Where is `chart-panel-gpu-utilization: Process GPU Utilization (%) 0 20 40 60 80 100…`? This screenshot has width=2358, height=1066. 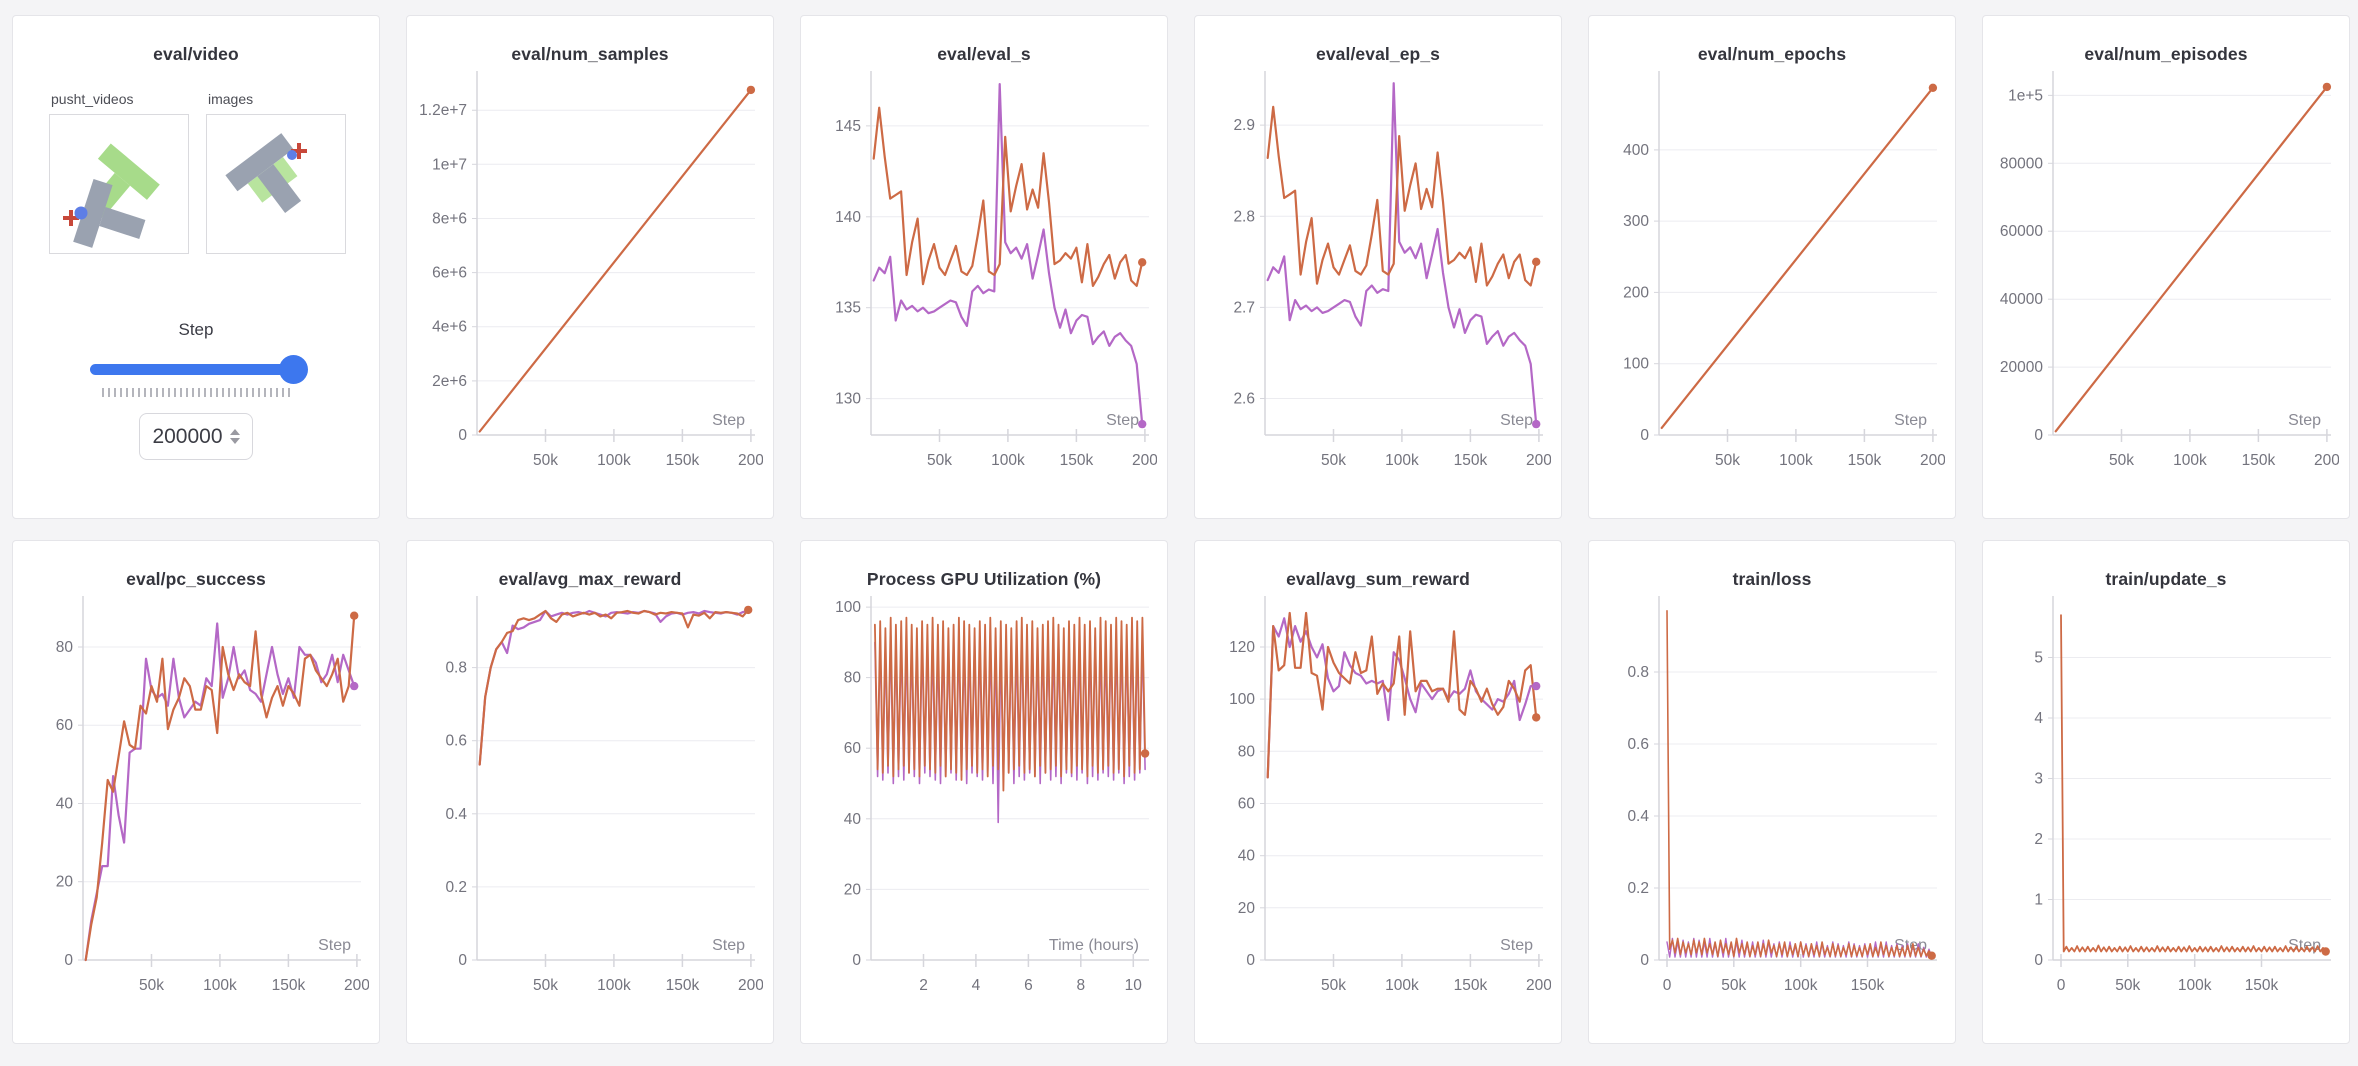
chart-panel-gpu-utilization: Process GPU Utilization (%) 0 20 40 60 80 100… is located at coordinates (984, 792).